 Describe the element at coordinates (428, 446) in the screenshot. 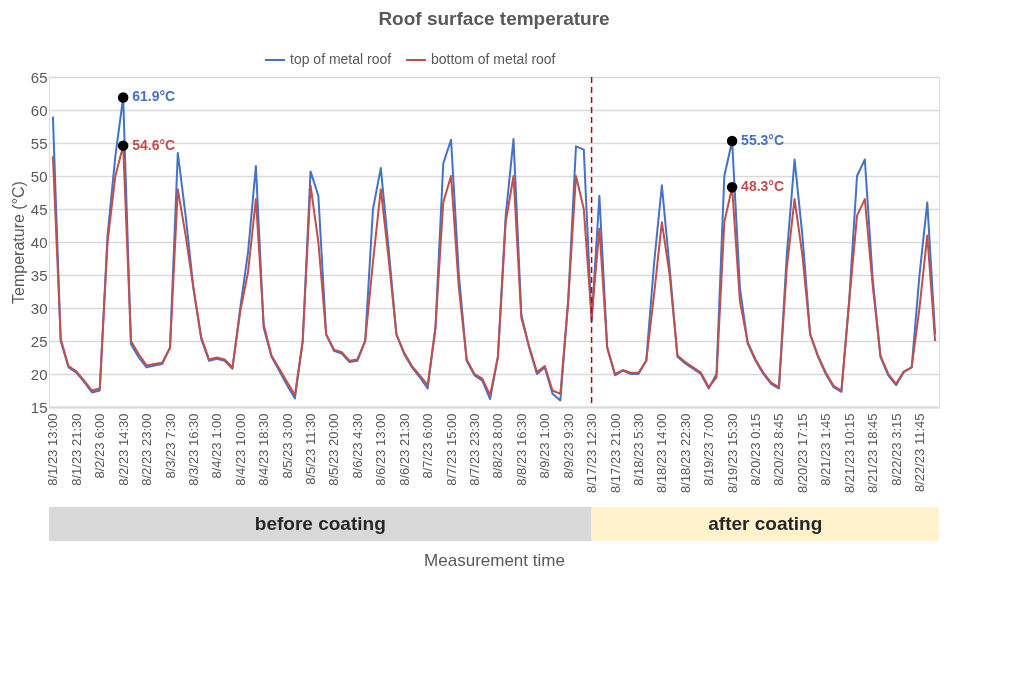

I see `x-tick-label: 8/7/23 6:00` at that location.